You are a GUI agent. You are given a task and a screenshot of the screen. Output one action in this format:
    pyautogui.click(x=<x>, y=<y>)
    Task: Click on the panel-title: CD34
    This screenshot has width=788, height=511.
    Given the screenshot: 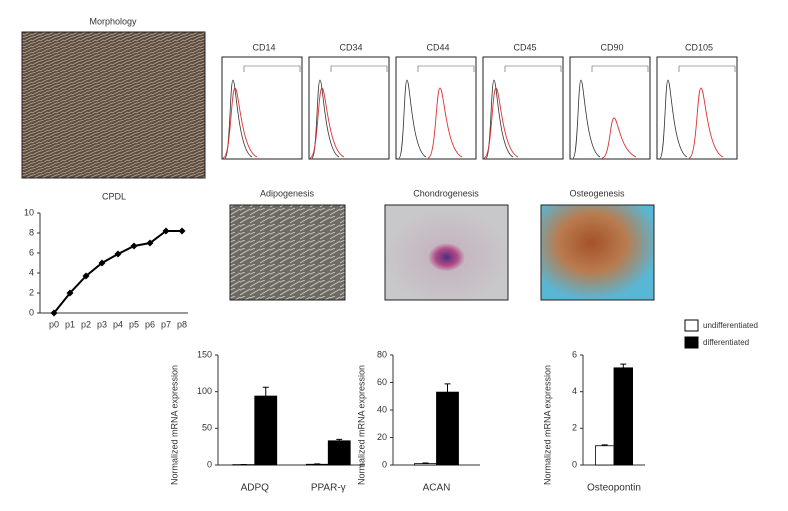 What is the action you would take?
    pyautogui.click(x=350, y=47)
    